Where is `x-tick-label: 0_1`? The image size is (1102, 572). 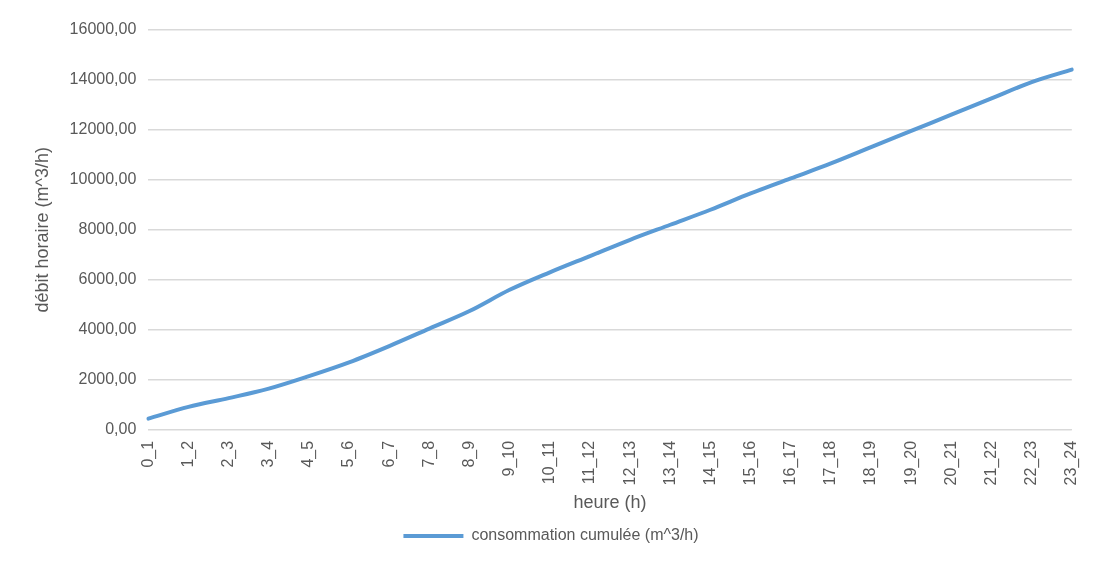 x-tick-label: 0_1 is located at coordinates (147, 454).